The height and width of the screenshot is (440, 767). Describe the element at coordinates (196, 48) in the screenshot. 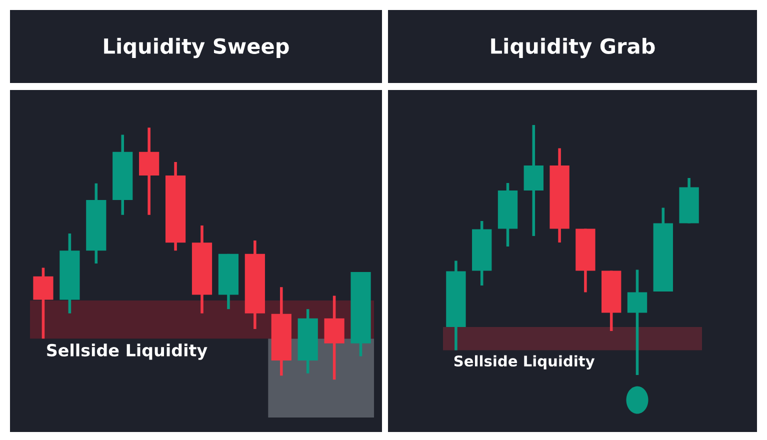

I see `chart-title: Liquidity Sweep` at that location.